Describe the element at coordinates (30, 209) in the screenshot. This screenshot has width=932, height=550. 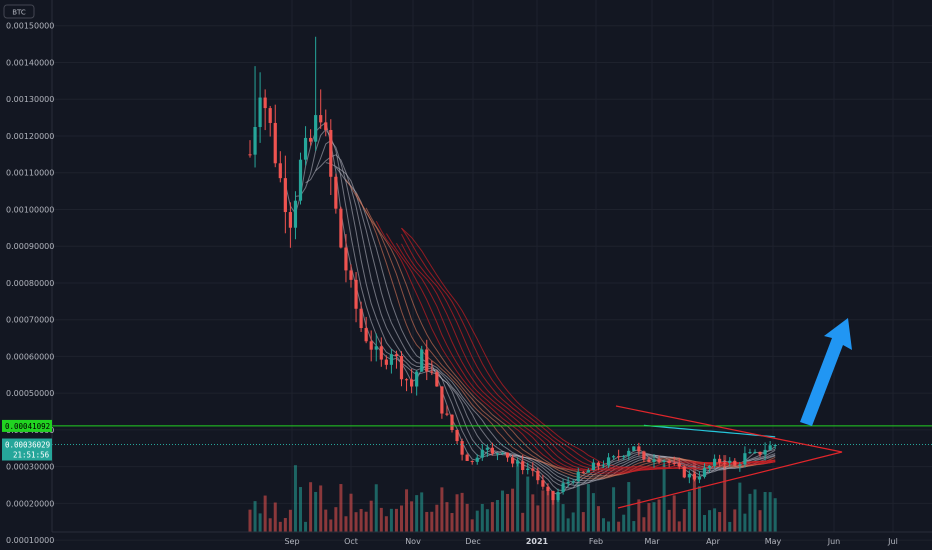
I see `y-tick-label: 0.00100000` at that location.